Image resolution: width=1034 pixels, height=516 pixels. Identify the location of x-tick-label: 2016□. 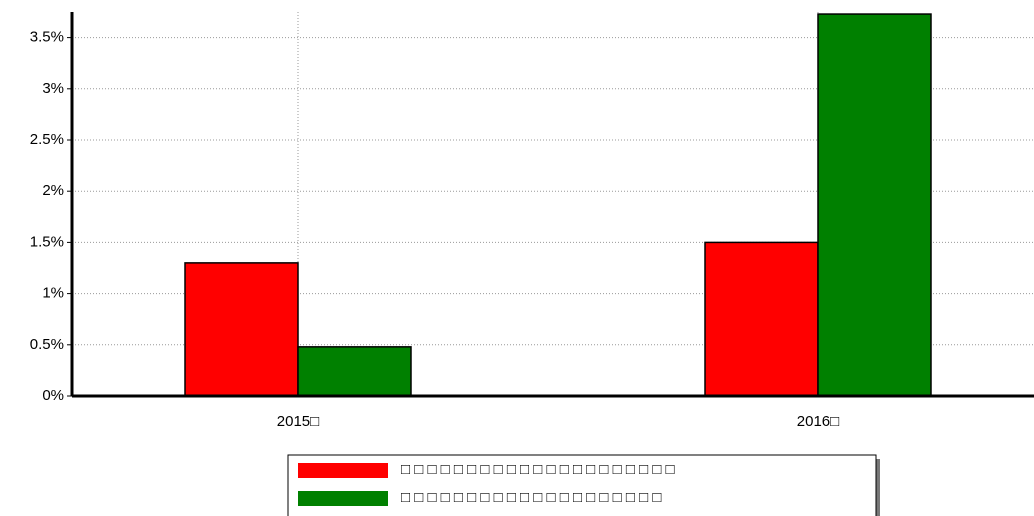
(818, 421).